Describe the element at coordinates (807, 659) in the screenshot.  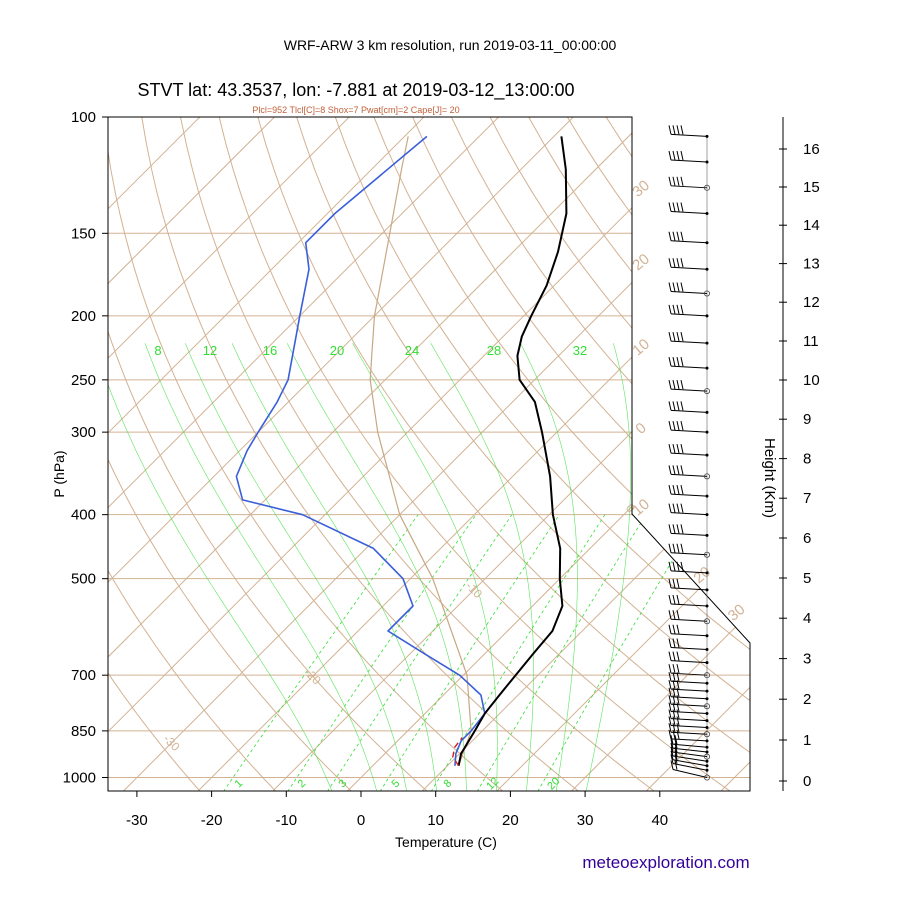
I see `height-tick-label: 3` at that location.